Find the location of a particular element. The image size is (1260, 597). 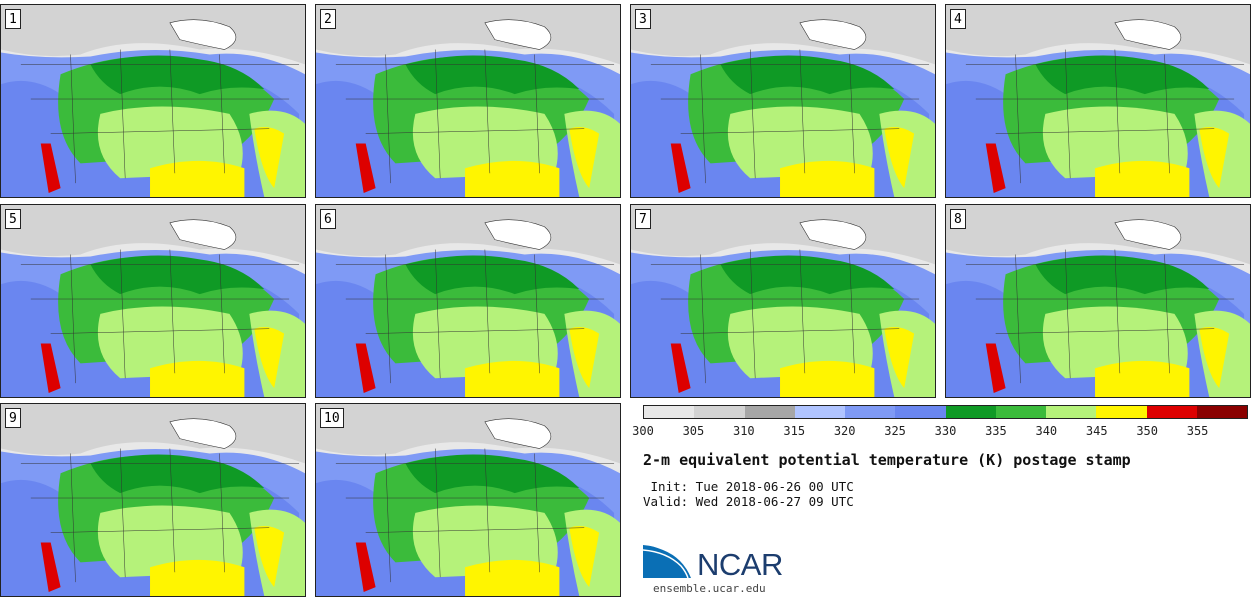

ensemble-url: ensemble.ucar.edu is located at coordinates (709, 588).